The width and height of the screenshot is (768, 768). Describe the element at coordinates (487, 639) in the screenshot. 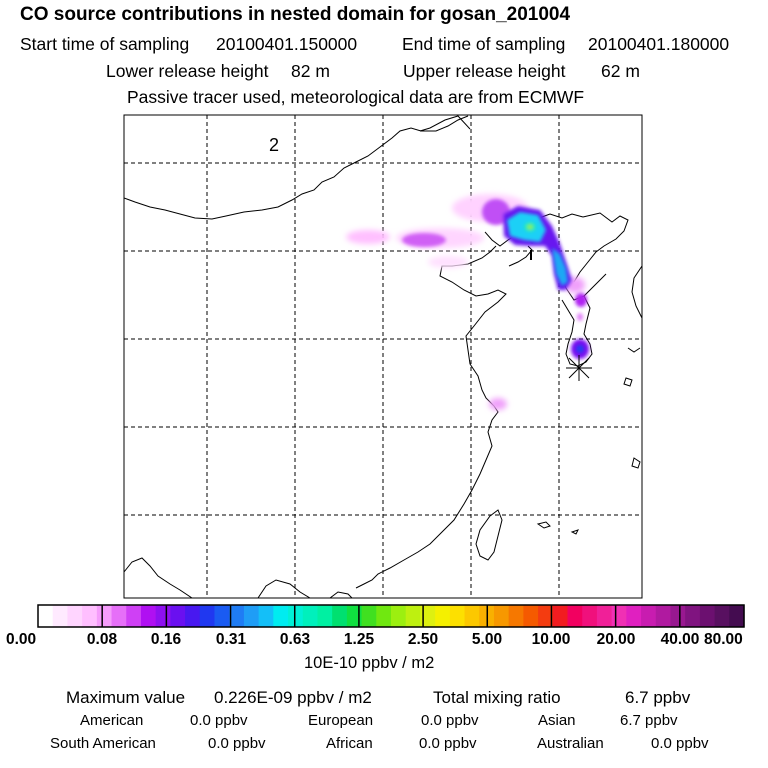

I see `colorbar-tick-label: 5.00` at that location.